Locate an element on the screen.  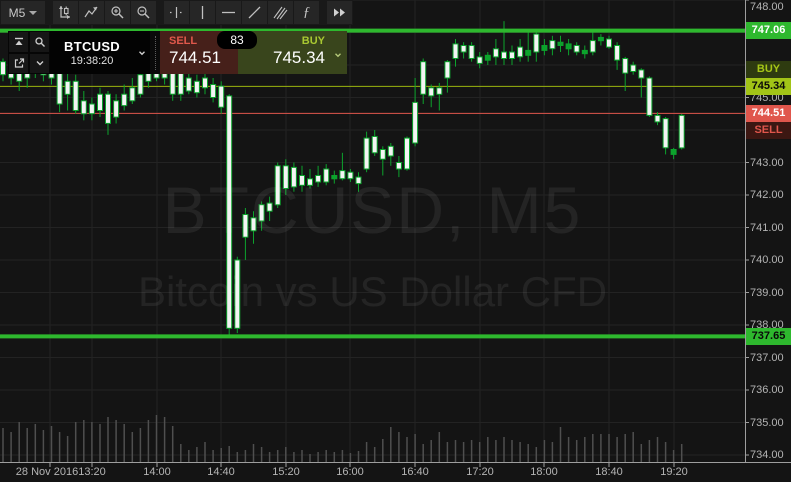
price-tick-label: 748.00 is located at coordinates (767, 7).